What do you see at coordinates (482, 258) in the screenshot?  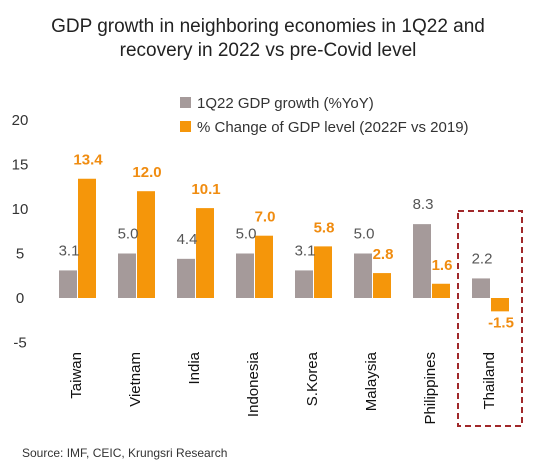 I see `data-label-gdp-growth-thailand: 2.2` at bounding box center [482, 258].